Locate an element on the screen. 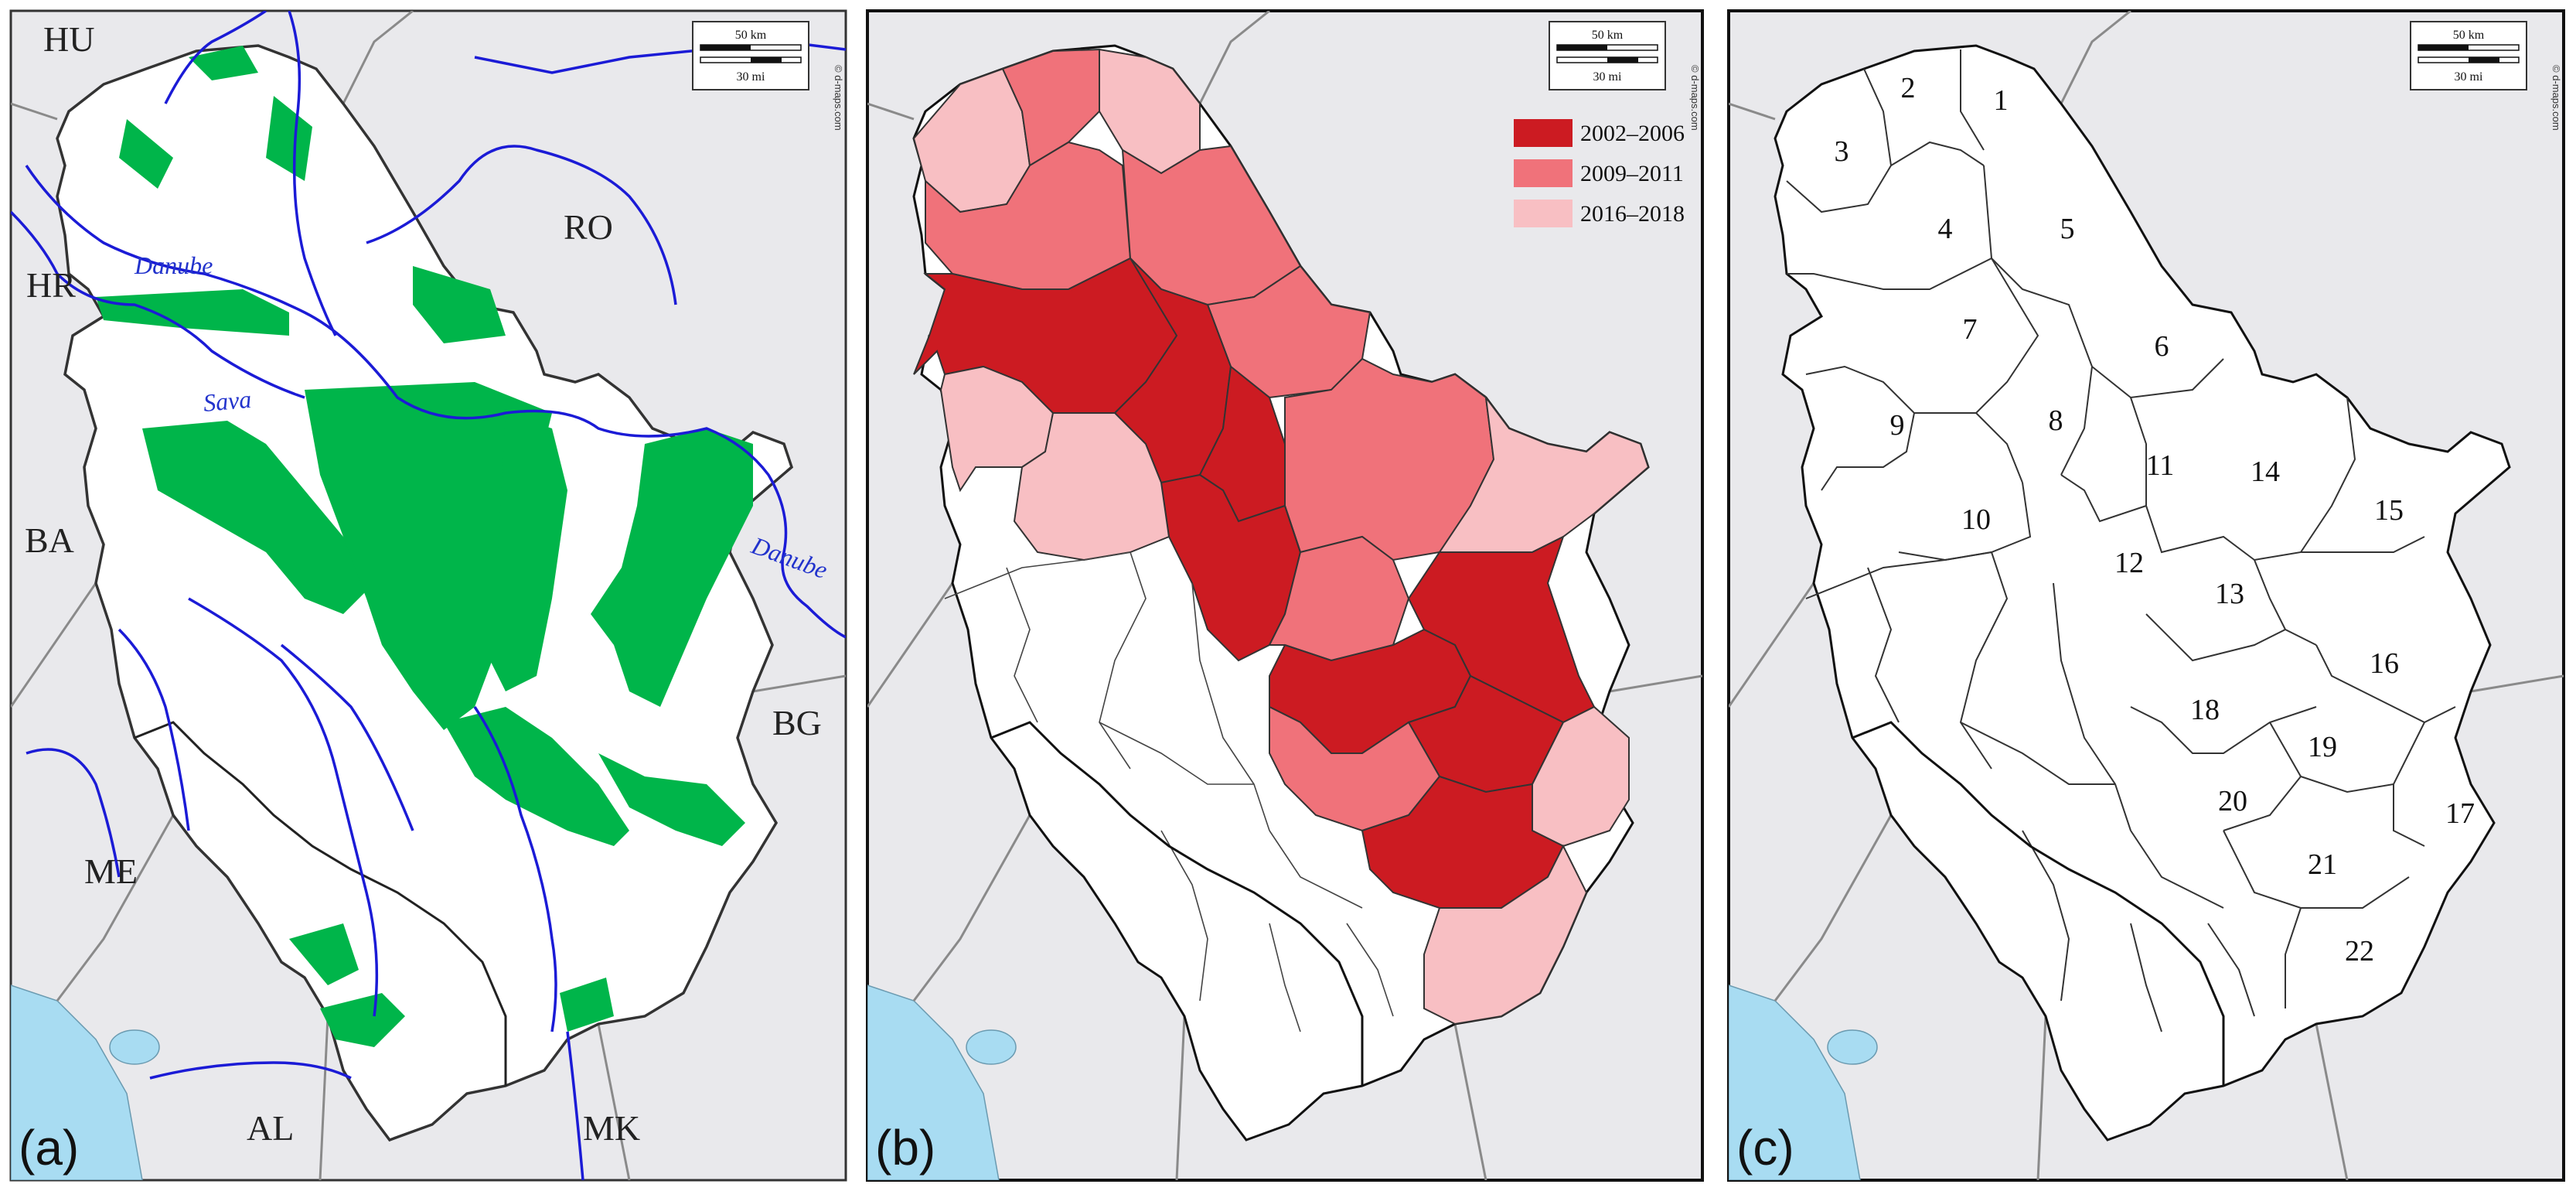 The width and height of the screenshot is (2576, 1191). district-number: 22 is located at coordinates (2359, 951).